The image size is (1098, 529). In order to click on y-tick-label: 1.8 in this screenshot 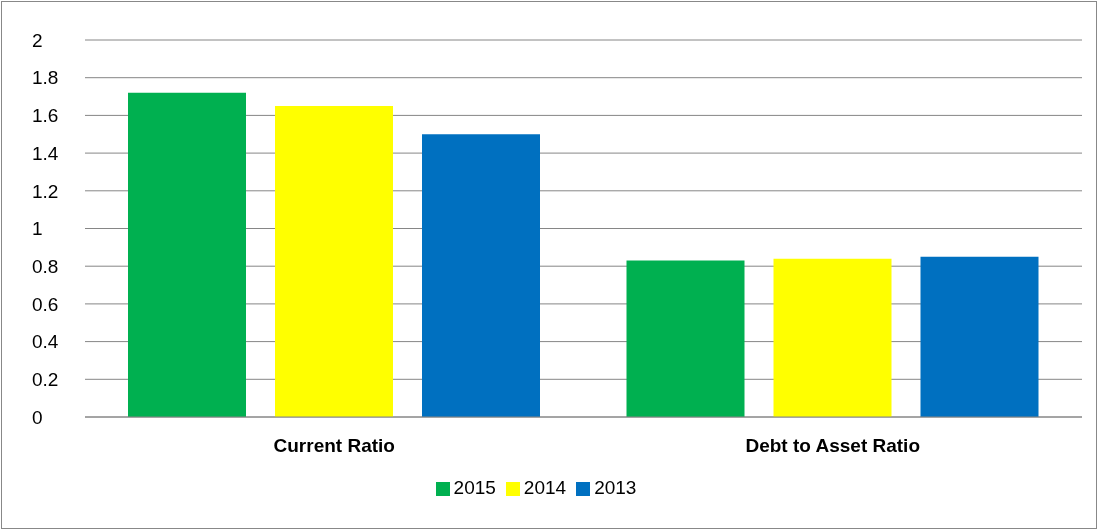, I will do `click(45, 78)`.